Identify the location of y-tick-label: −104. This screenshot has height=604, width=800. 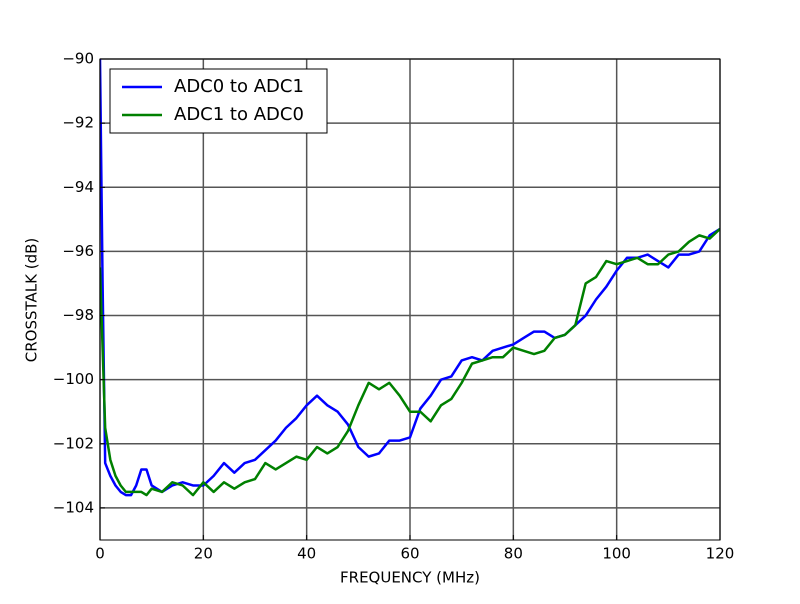
(73, 507).